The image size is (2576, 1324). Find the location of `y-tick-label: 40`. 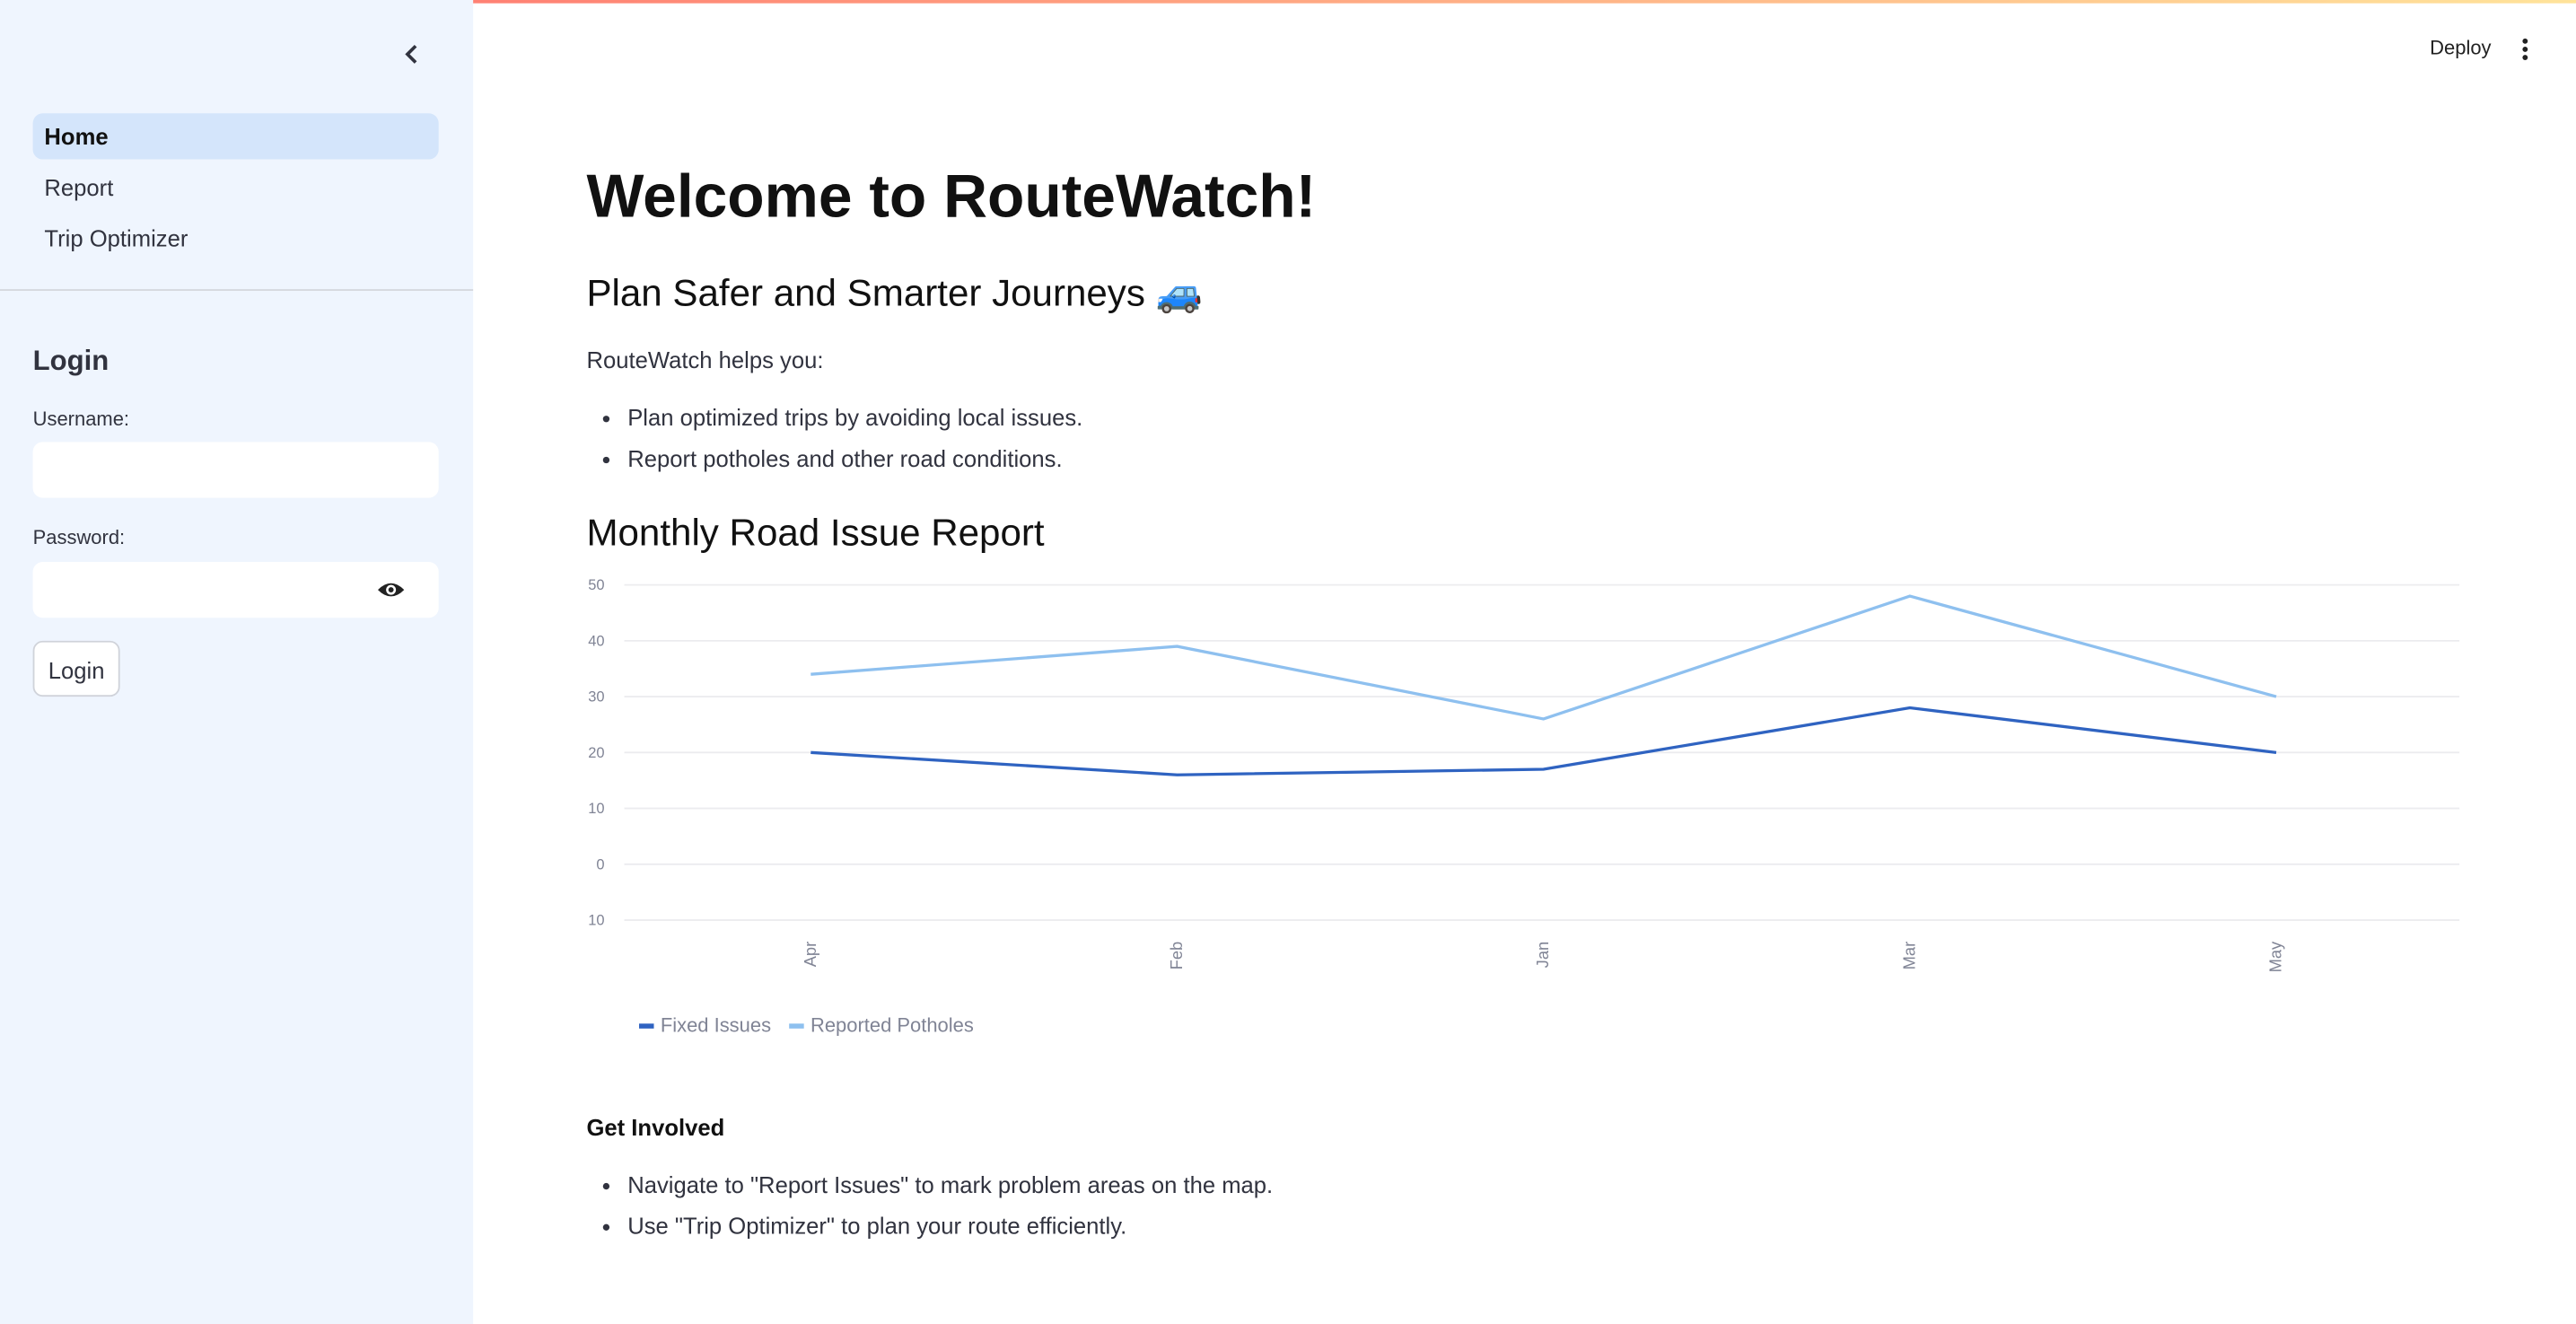

y-tick-label: 40 is located at coordinates (596, 641).